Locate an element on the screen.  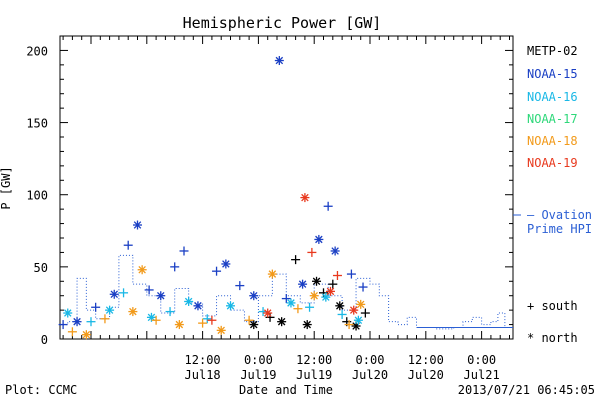
x-axis-label: Date and Time is located at coordinates (286, 390).